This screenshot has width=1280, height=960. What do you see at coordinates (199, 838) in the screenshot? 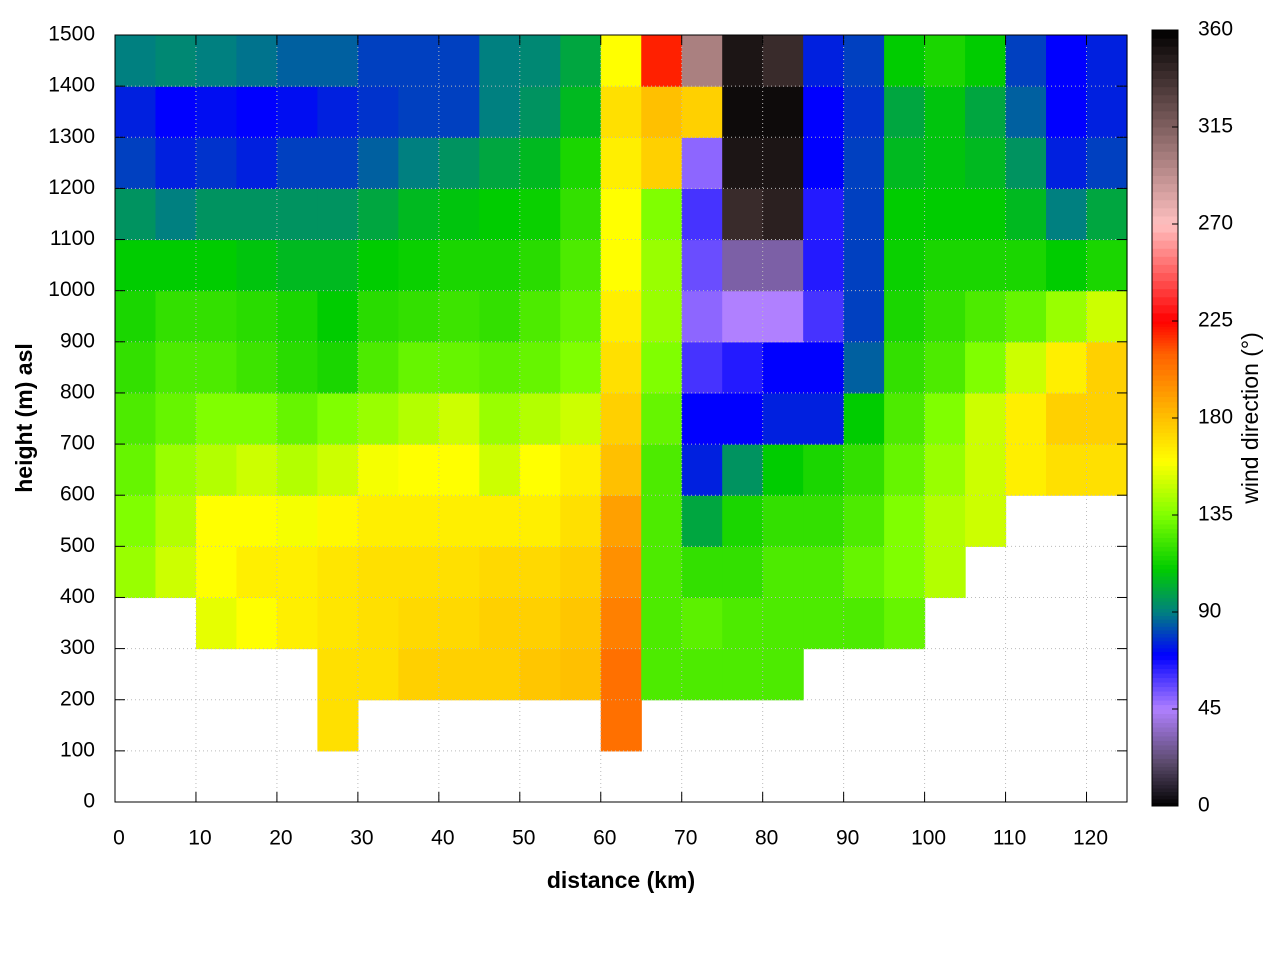
I see `x-tick-label: 10` at bounding box center [199, 838].